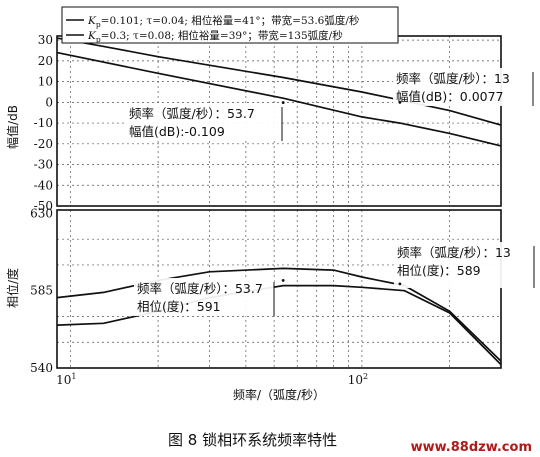 Image resolution: width=540 pixels, height=457 pixels. Describe the element at coordinates (252, 440) in the screenshot. I see `figure-caption: 图 8 锁相环系统频率特性` at that location.